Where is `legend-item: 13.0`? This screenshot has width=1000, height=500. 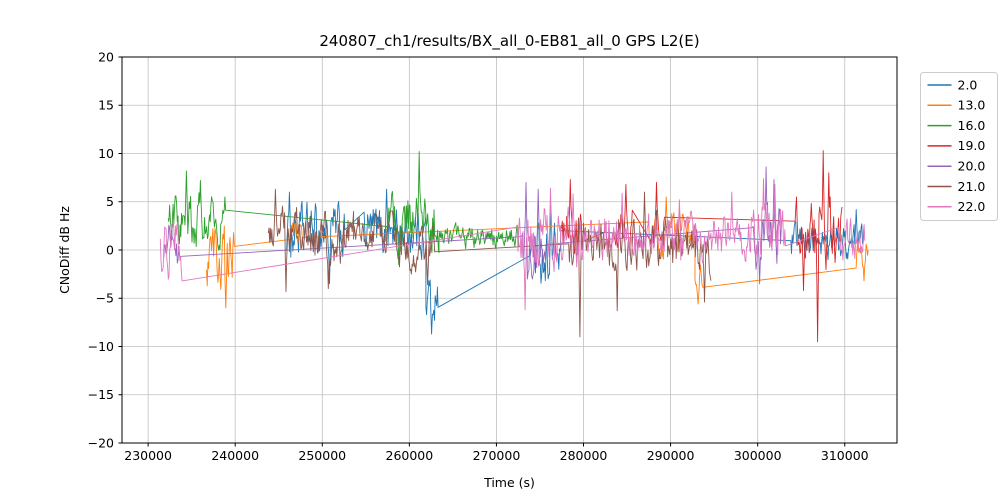 legend-item: 13.0 is located at coordinates (956, 105).